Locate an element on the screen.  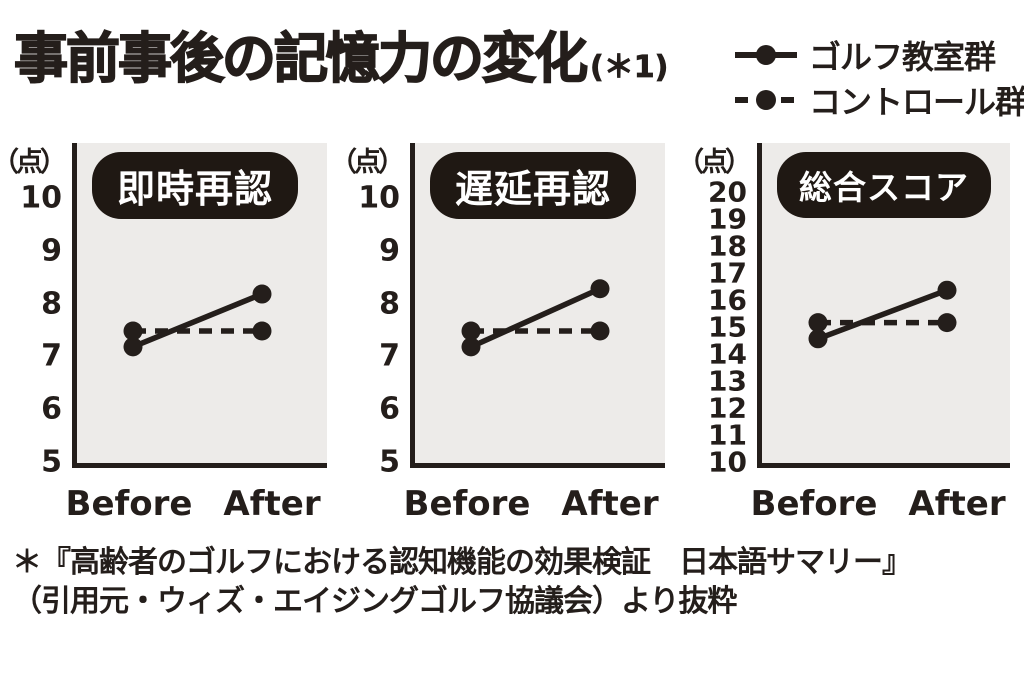
y-tick-label: 18 is located at coordinates (727, 246).